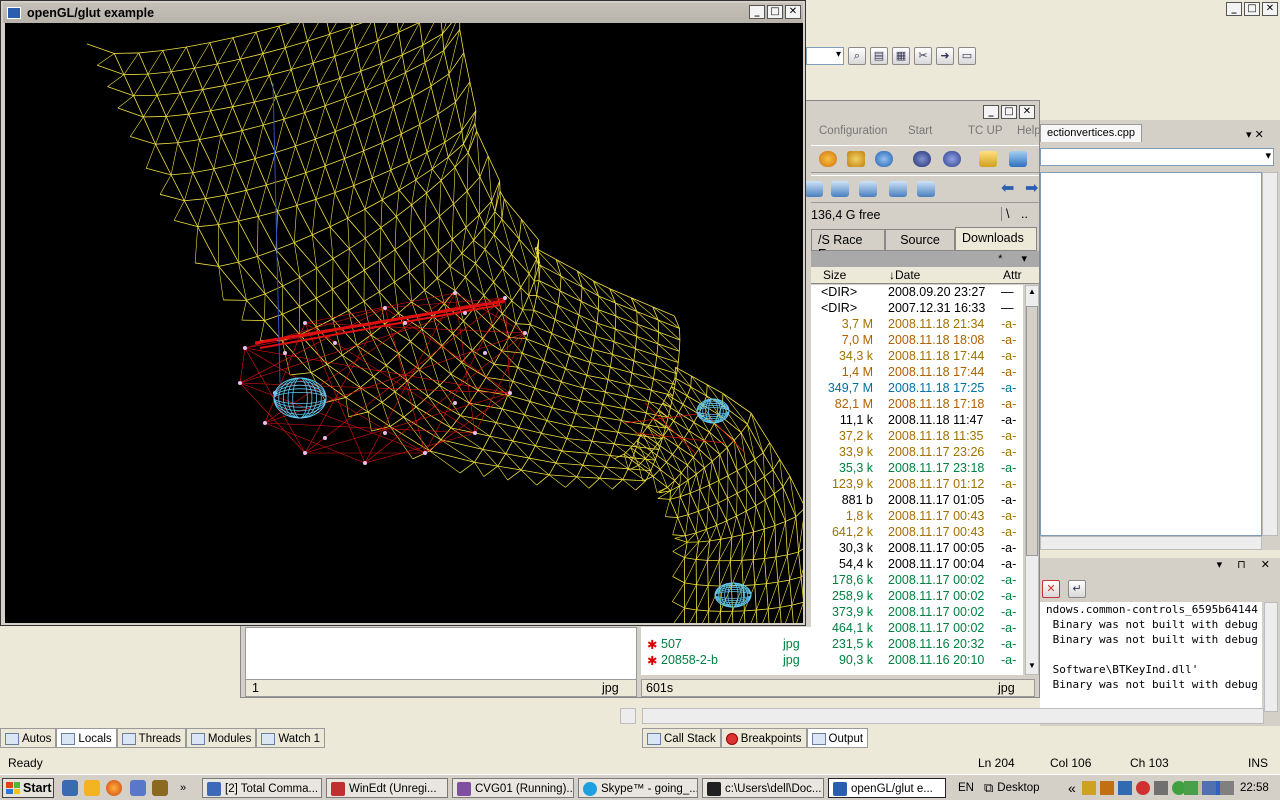 This screenshot has width=1280, height=800. I want to click on tray-tool-icon, so click(1107, 788).